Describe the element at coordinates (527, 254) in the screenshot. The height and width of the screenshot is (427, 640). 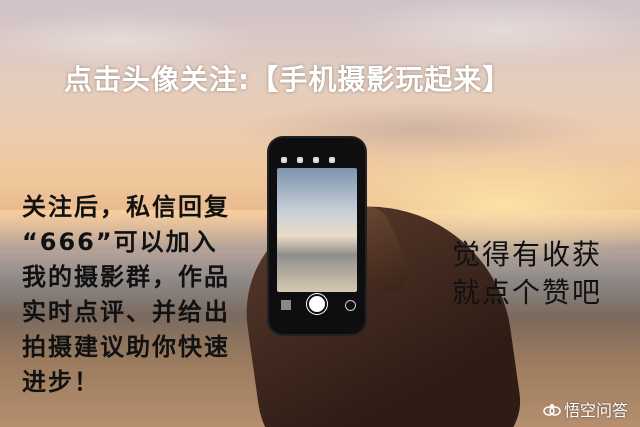
I see `right-line: 觉得有收获` at that location.